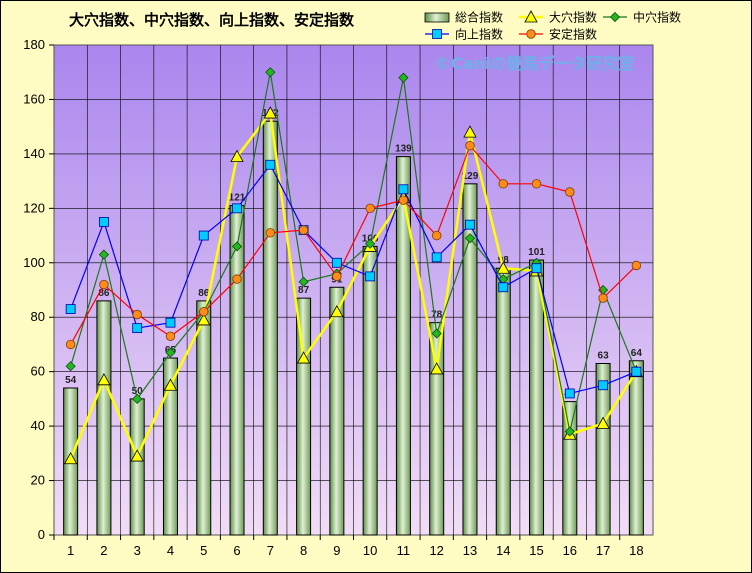  I want to click on bar-data-label: 129, so click(470, 176).